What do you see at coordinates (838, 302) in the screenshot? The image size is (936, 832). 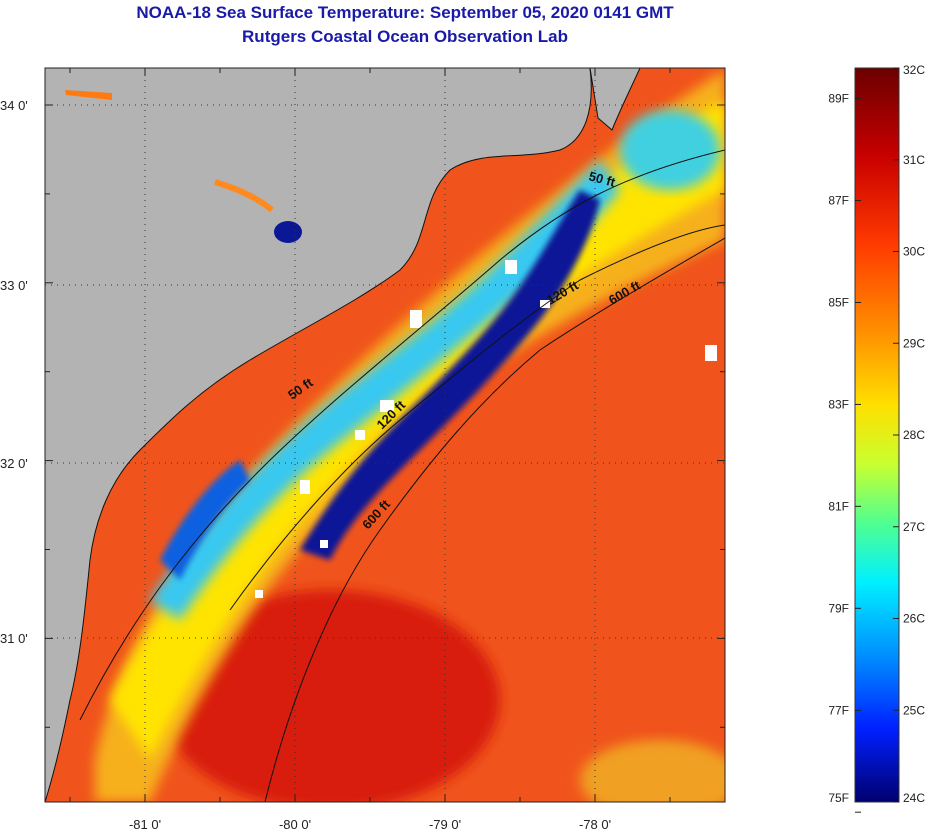 I see `colorbar-fahrenheit-label: 85F` at bounding box center [838, 302].